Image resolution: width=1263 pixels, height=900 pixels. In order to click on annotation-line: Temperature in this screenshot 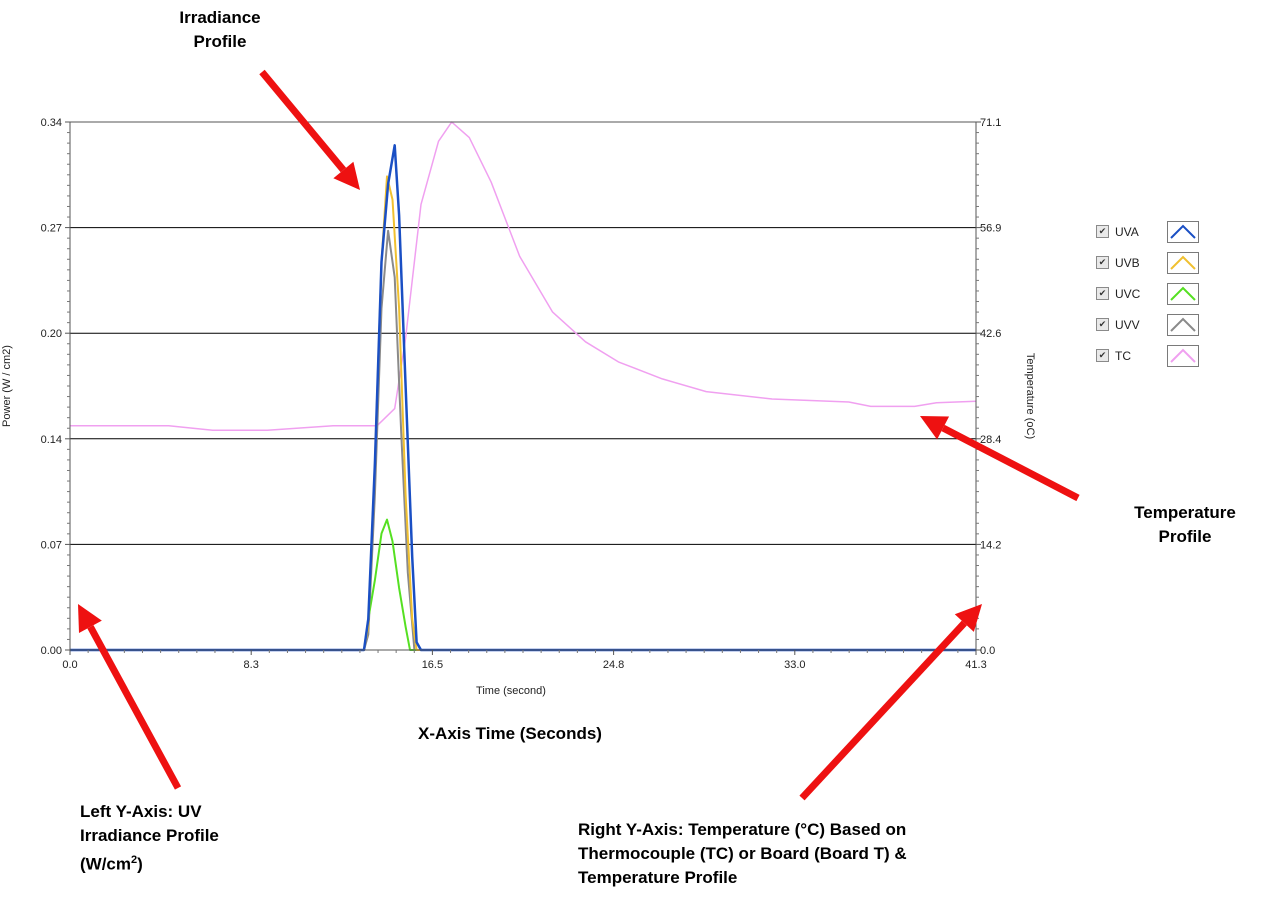, I will do `click(1185, 512)`.